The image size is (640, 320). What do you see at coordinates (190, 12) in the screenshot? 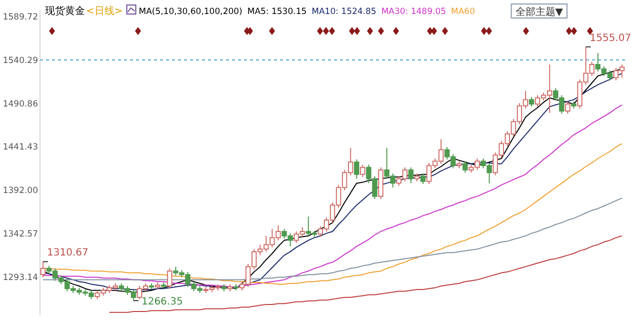
I see `legend-title: MA(5,10,30,60,100,200)` at bounding box center [190, 12].